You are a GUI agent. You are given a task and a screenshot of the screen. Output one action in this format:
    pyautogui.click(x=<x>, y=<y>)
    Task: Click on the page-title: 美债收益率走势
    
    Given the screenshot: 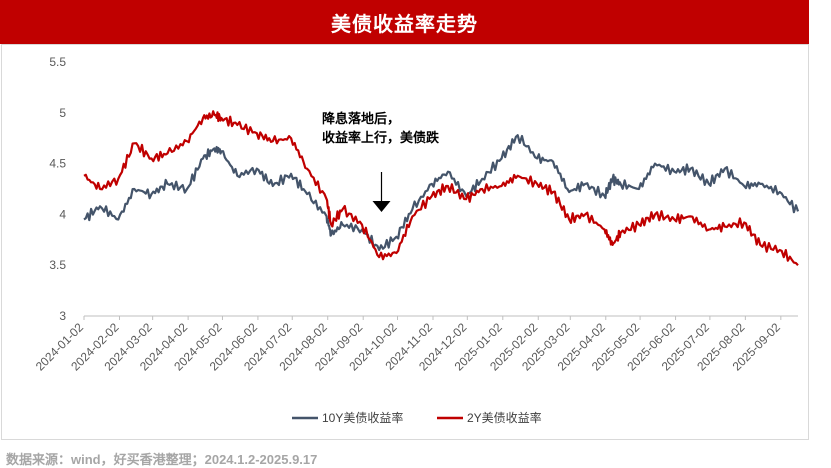 What is the action you would take?
    pyautogui.click(x=404, y=24)
    